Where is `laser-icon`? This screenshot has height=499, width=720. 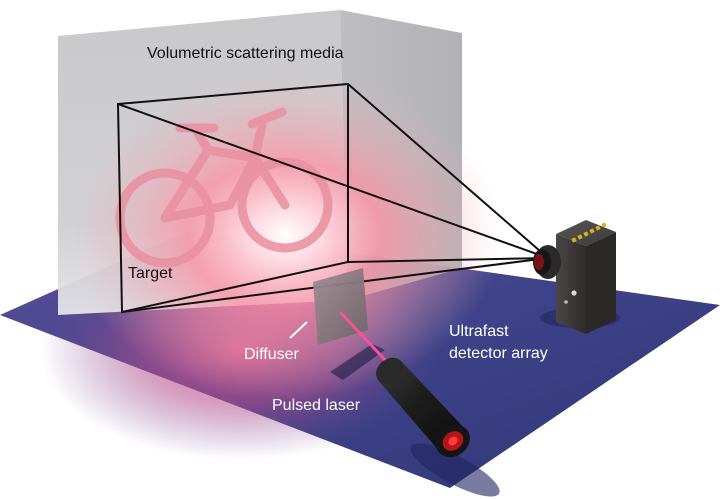 laser-icon is located at coordinates (438, 427).